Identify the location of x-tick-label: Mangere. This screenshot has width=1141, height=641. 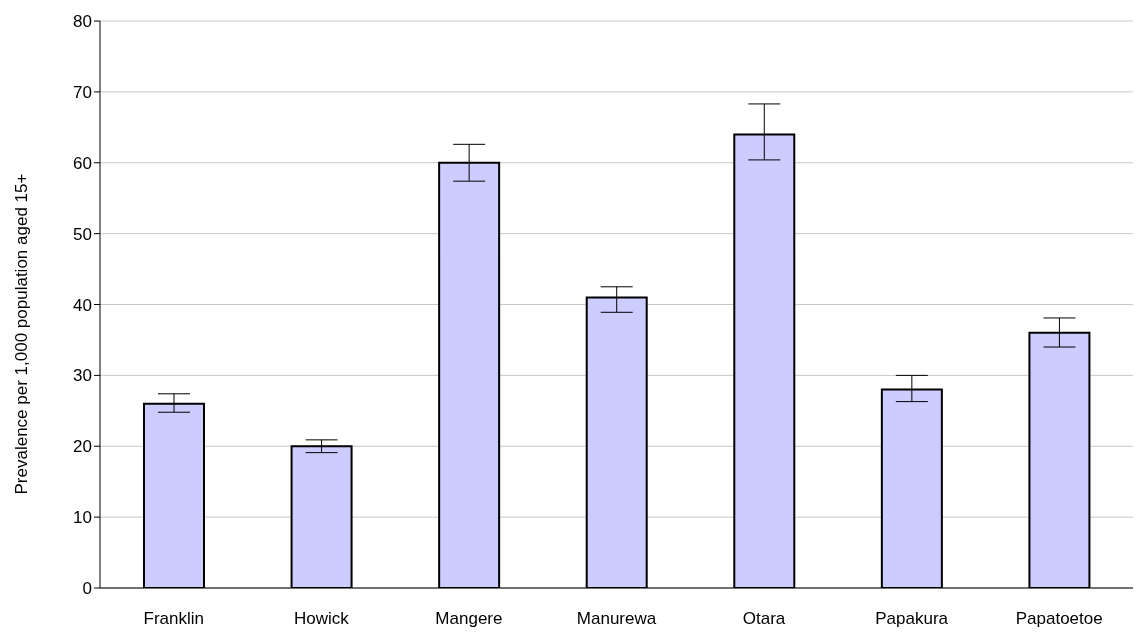
(469, 619).